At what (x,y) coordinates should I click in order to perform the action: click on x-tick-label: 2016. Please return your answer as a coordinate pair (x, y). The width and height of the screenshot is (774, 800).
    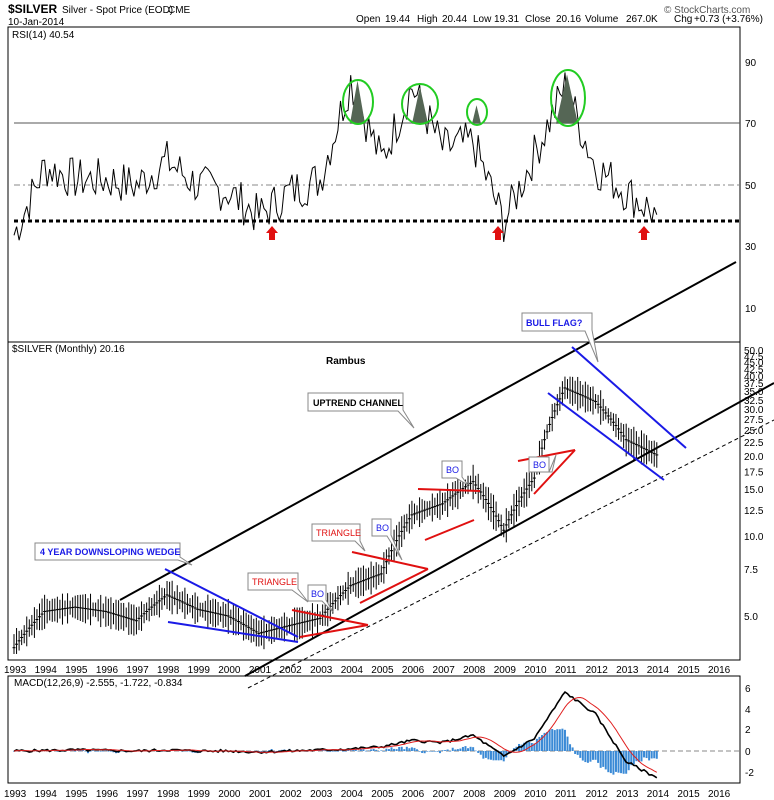
    Looking at the image, I should click on (719, 794).